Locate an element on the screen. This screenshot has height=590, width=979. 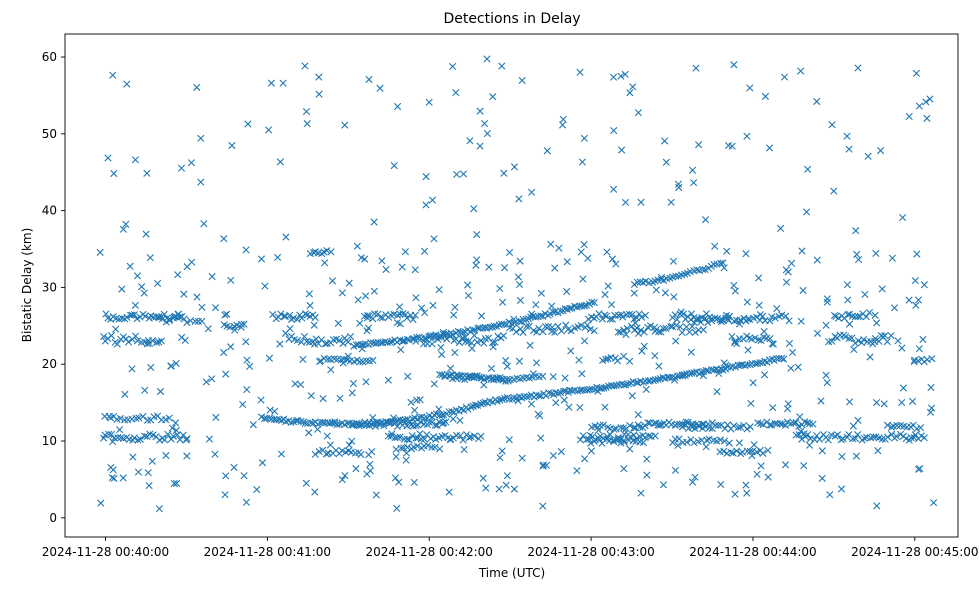
y-tick-label: 60 is located at coordinates (49, 57).